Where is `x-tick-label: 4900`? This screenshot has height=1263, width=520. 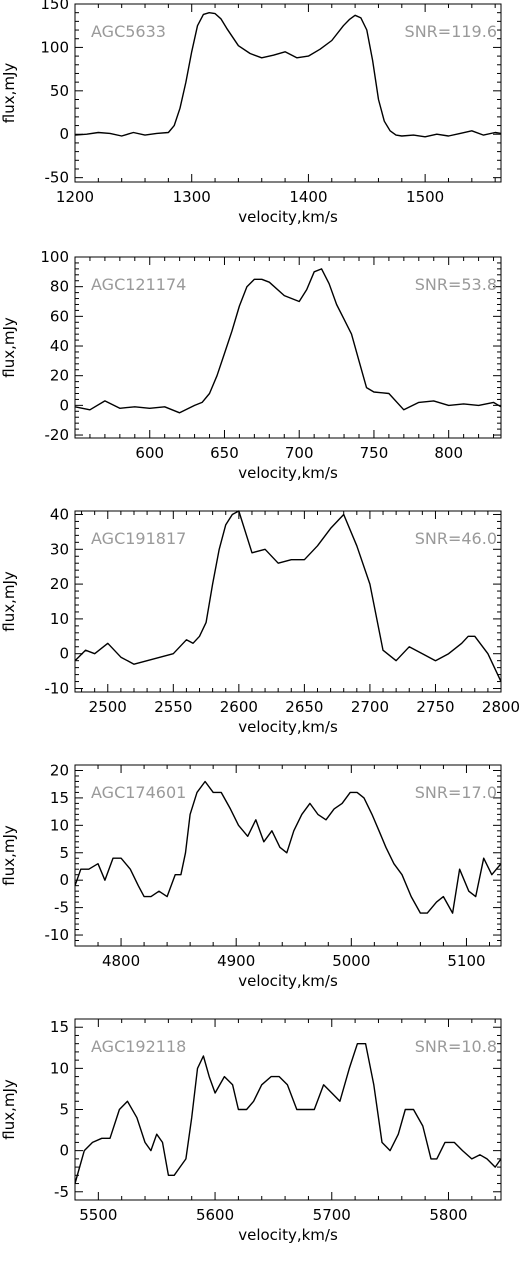
x-tick-label: 4900 is located at coordinates (236, 961).